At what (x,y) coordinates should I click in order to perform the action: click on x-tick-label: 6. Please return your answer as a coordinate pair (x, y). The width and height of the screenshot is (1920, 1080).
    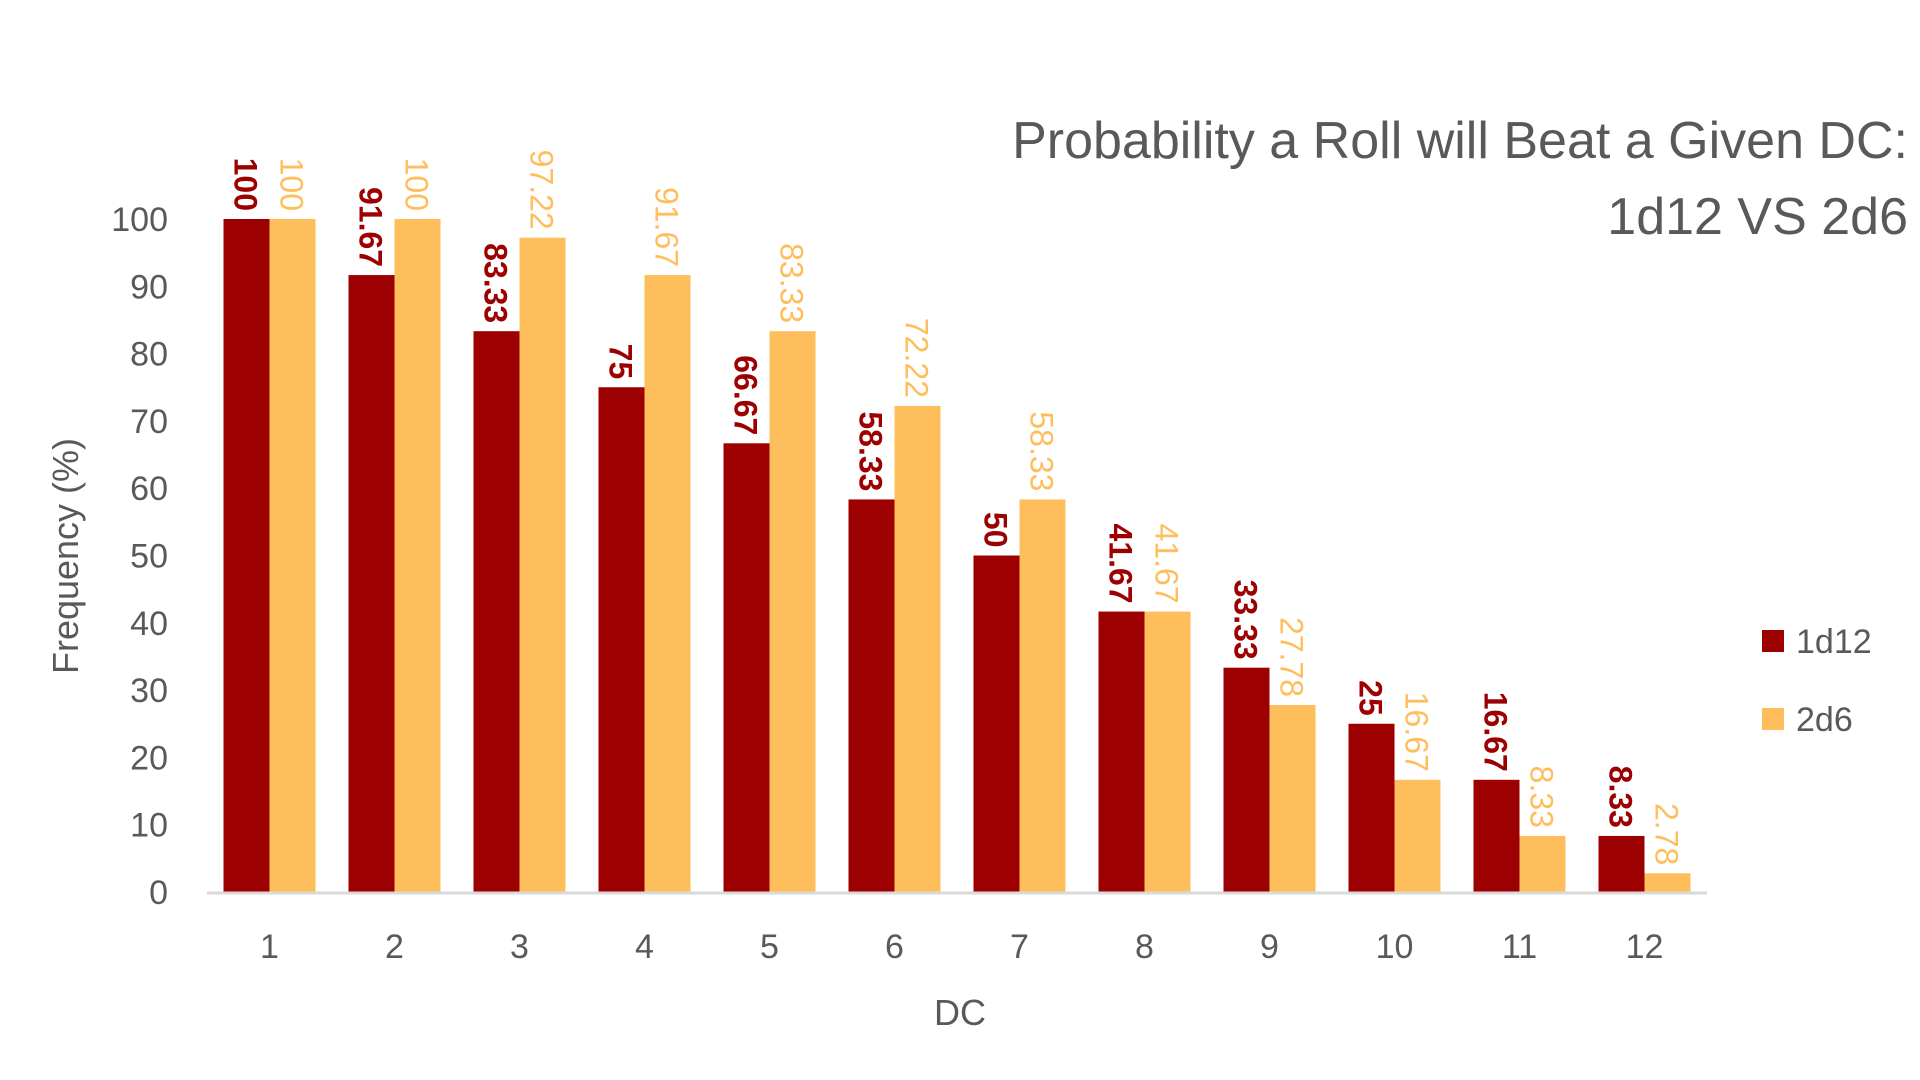
    Looking at the image, I should click on (894, 947).